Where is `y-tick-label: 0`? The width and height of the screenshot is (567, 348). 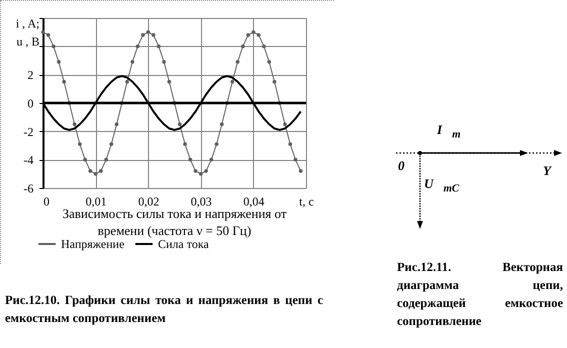 y-tick-label: 0 is located at coordinates (31, 103).